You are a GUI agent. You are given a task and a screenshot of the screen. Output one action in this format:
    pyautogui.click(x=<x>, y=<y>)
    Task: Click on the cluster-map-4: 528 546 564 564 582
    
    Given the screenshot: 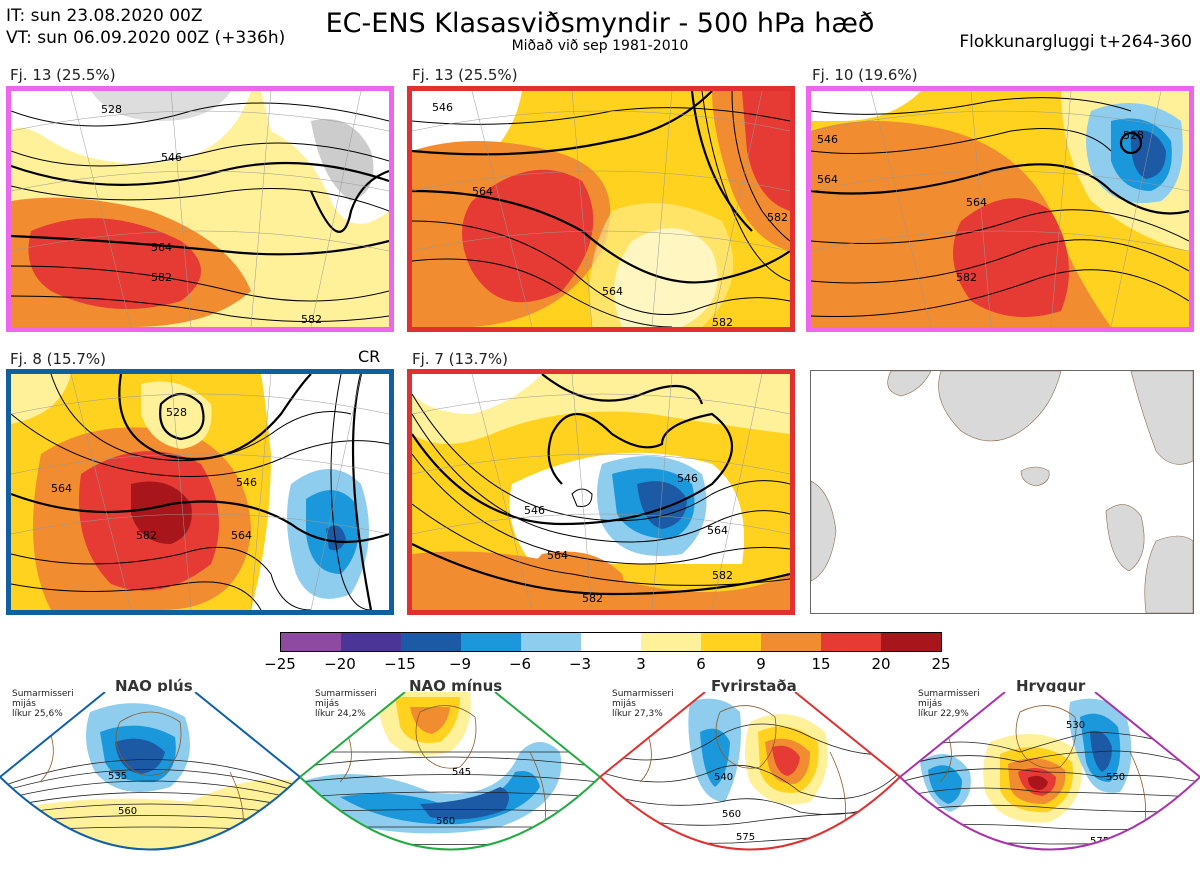 What is the action you would take?
    pyautogui.click(x=200, y=492)
    